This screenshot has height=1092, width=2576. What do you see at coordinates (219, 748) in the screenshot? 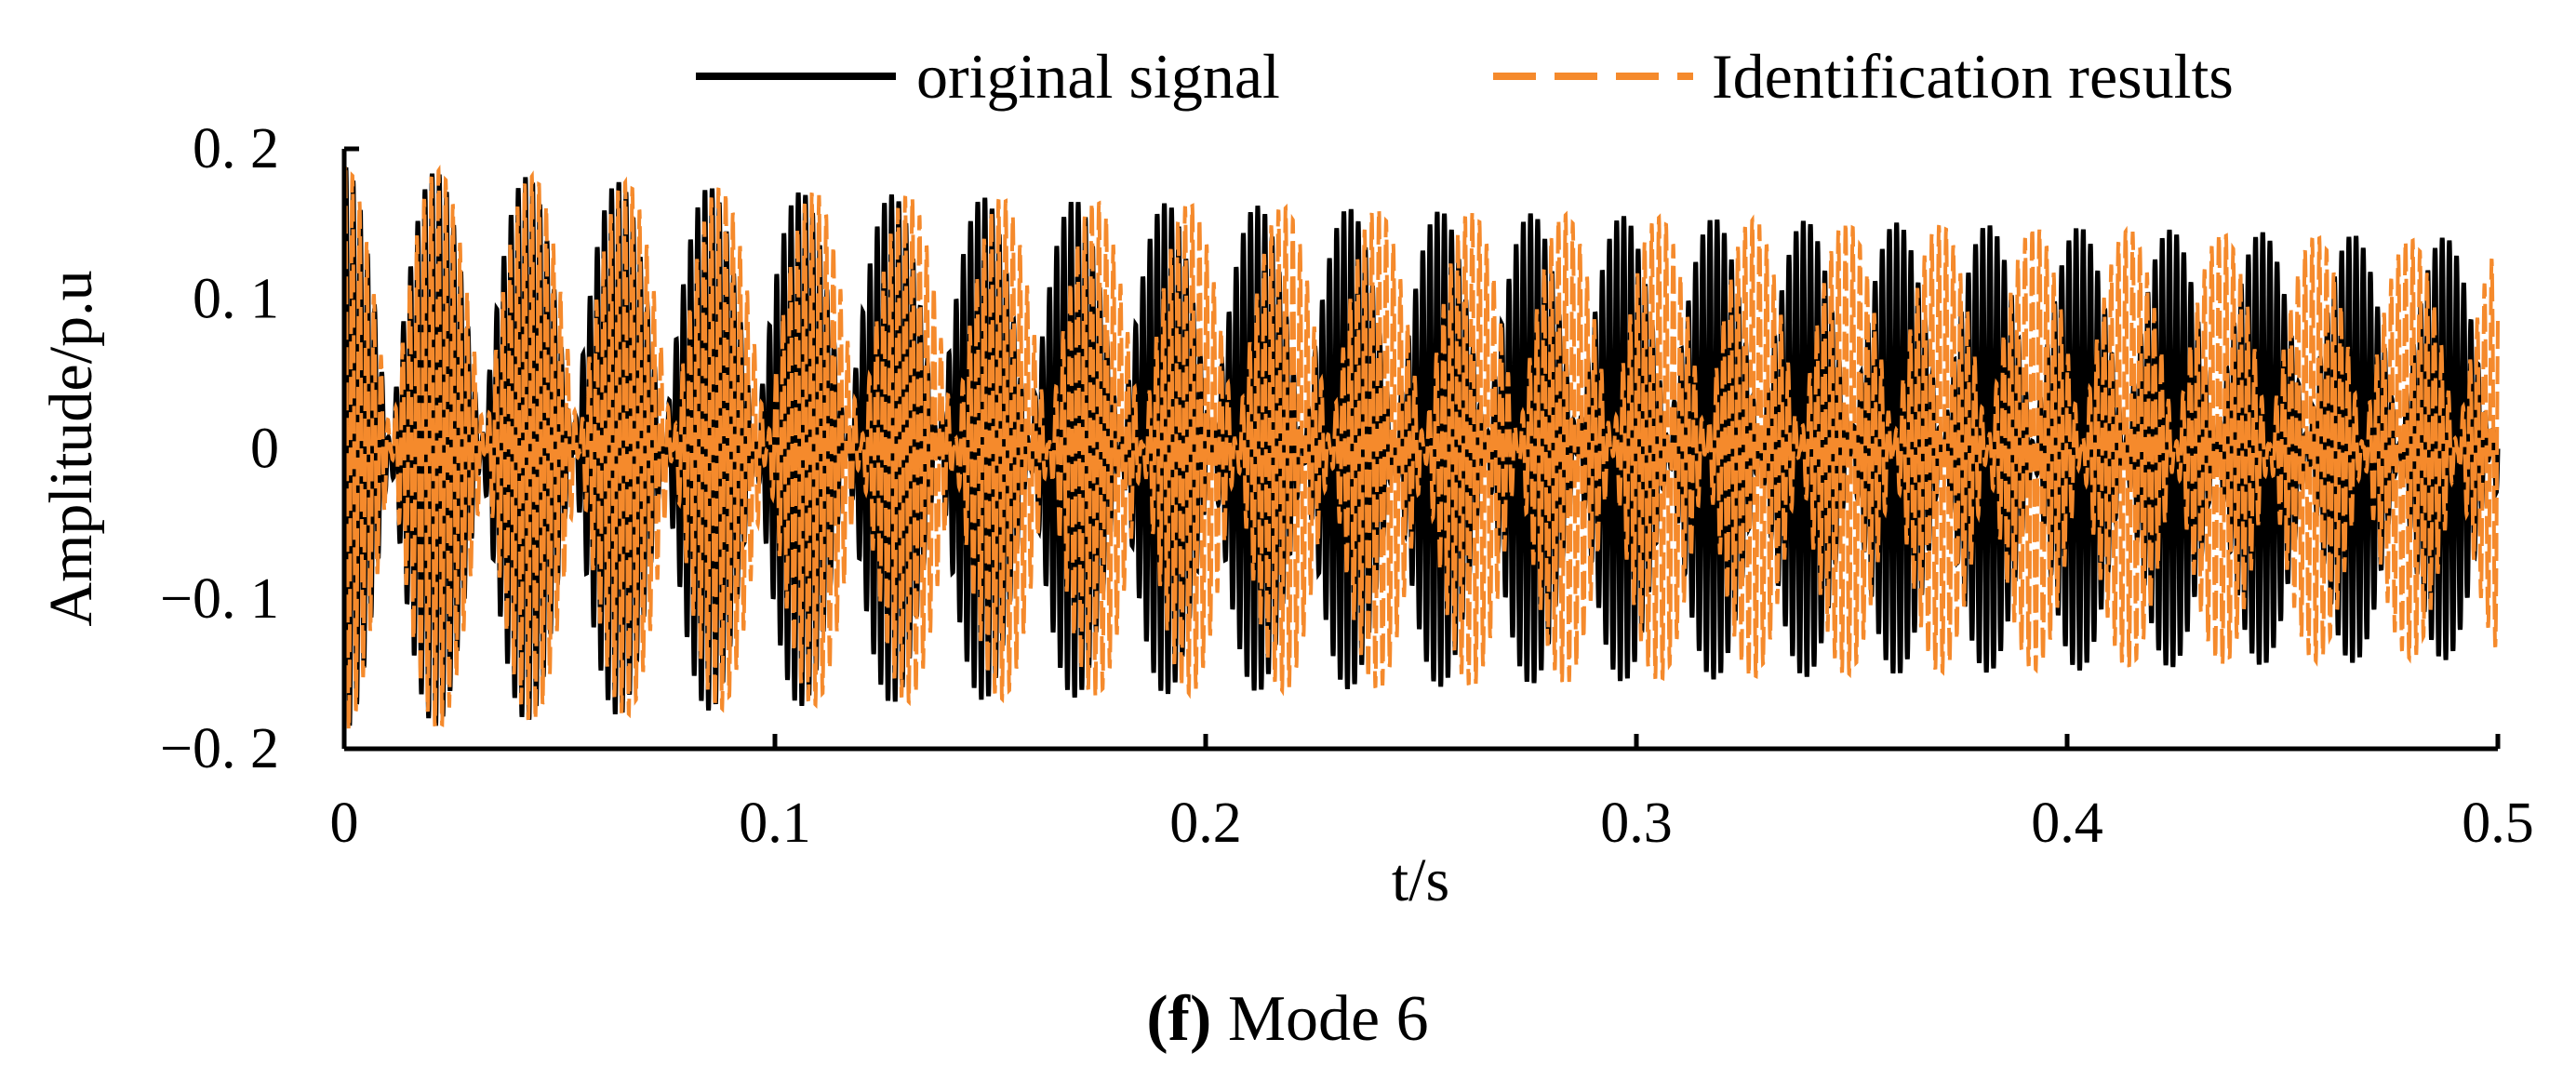
I see `y-tick-label: −0. 2` at bounding box center [219, 748].